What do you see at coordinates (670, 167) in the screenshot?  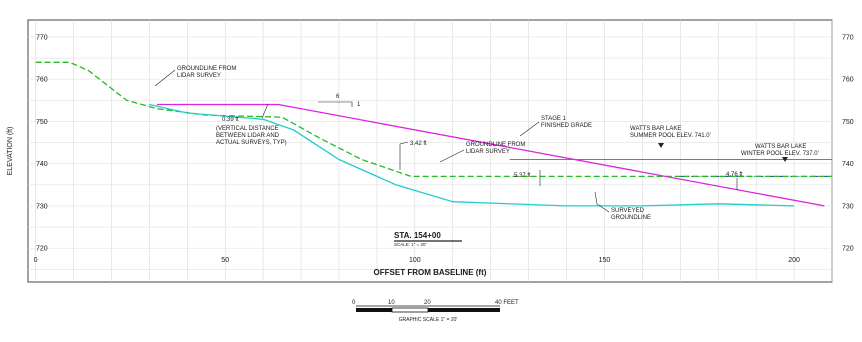 I see `water-levels` at bounding box center [670, 167].